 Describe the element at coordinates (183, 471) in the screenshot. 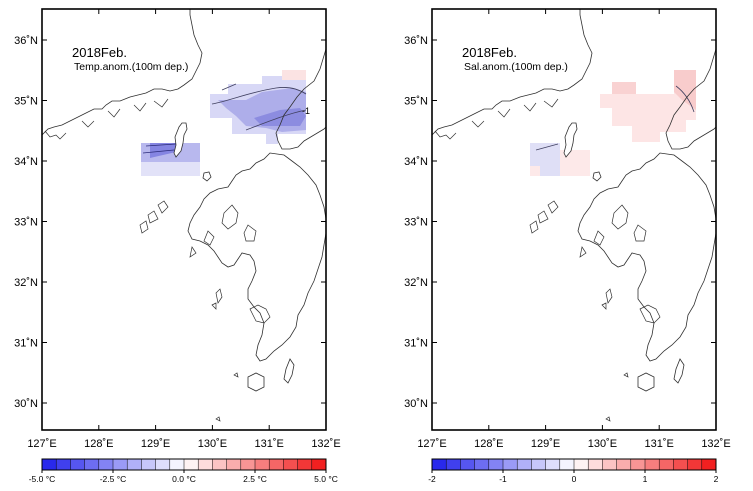

I see `temperature-colorbar: -5.0 °C -2.5 °C 0.0 °C 2.5 °C 5.0 °C` at that location.